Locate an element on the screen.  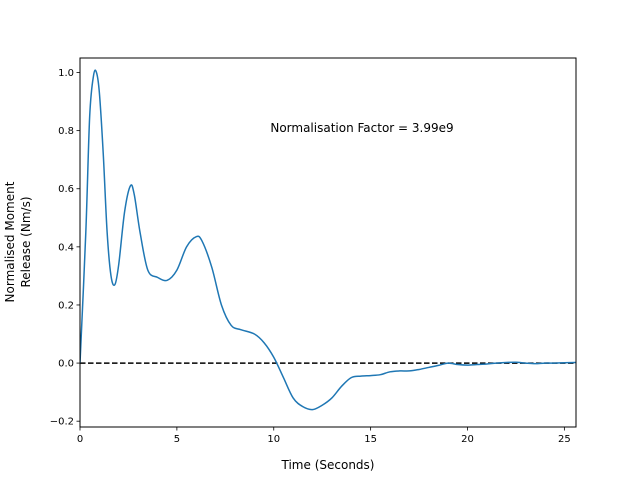
y-tick-label: −0.2 is located at coordinates (62, 422).